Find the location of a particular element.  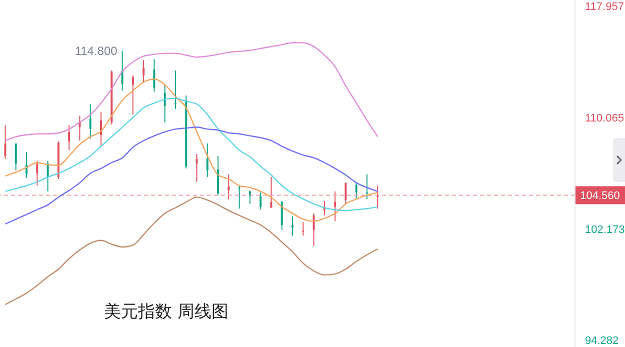

y-tick-label: 94.282 is located at coordinates (602, 341).